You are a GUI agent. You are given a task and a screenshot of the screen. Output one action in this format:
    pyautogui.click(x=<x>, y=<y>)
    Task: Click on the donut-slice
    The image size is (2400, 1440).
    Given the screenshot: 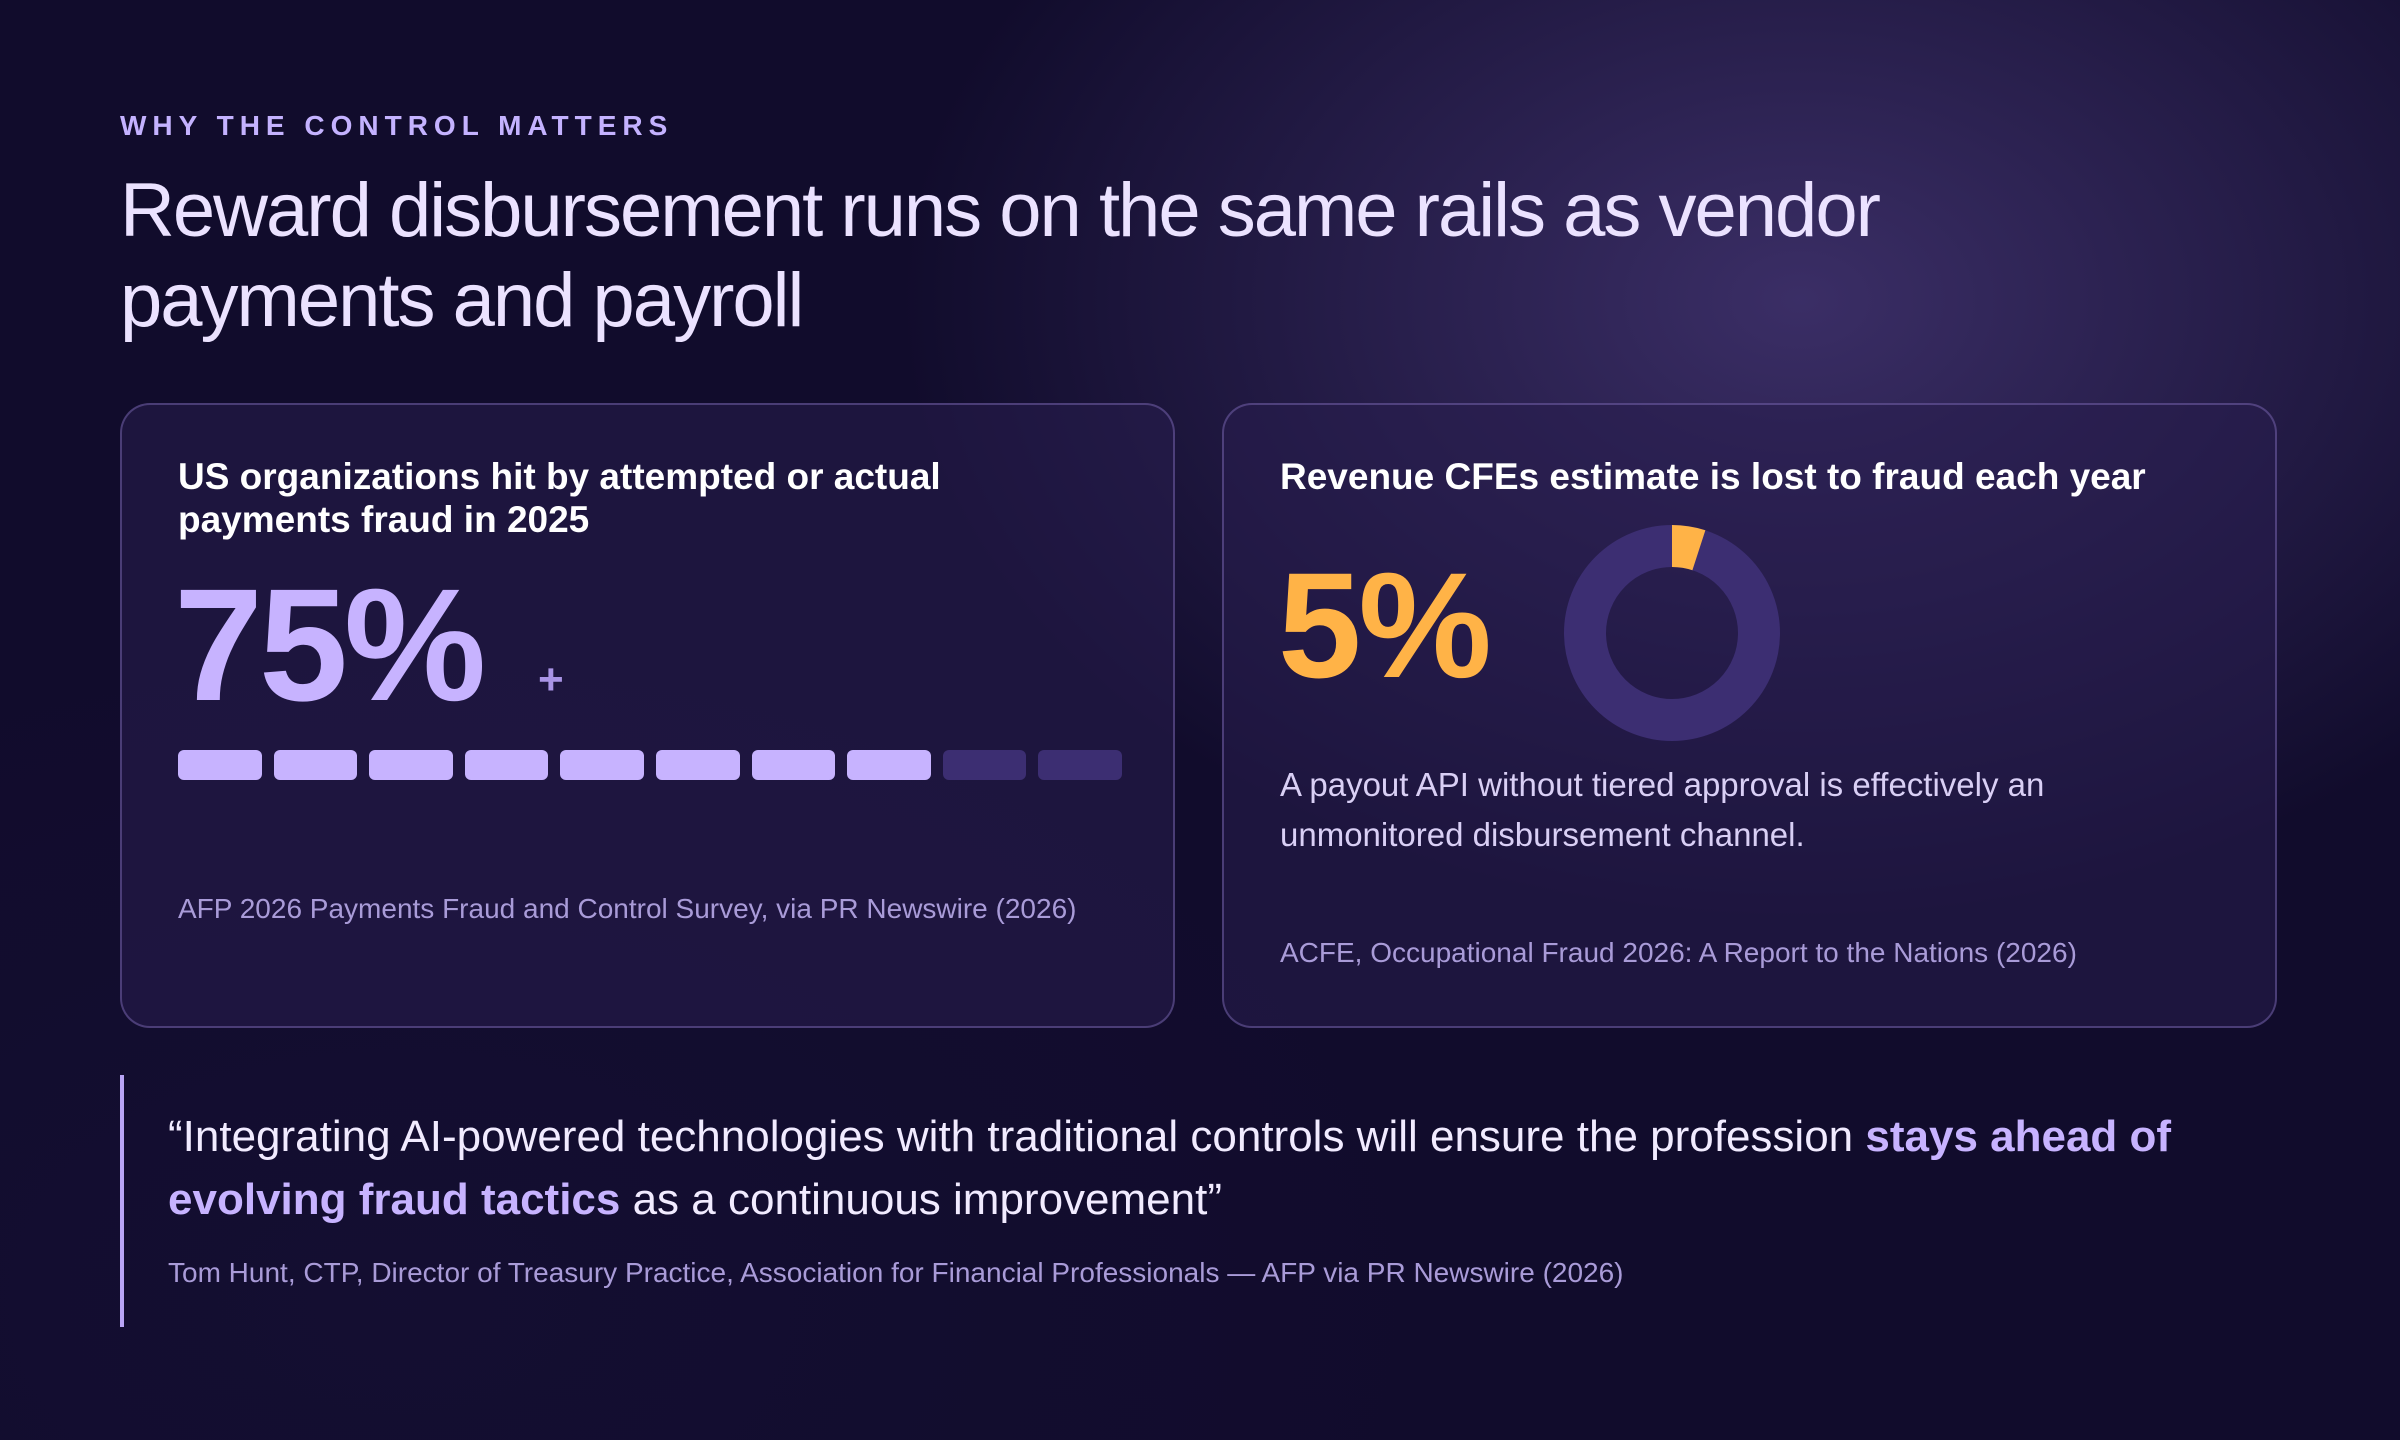 What is the action you would take?
    pyautogui.click(x=1688, y=548)
    